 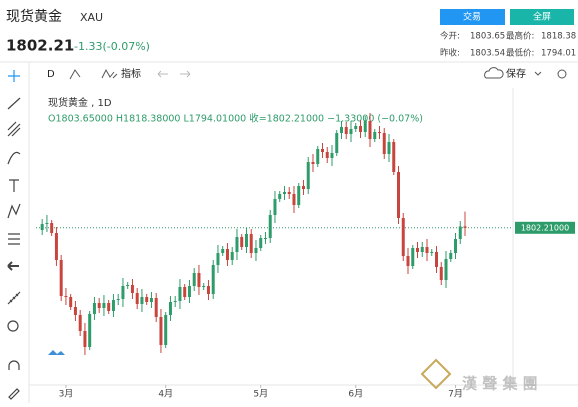 What do you see at coordinates (66, 394) in the screenshot?
I see `x-tick-label: 3月` at bounding box center [66, 394].